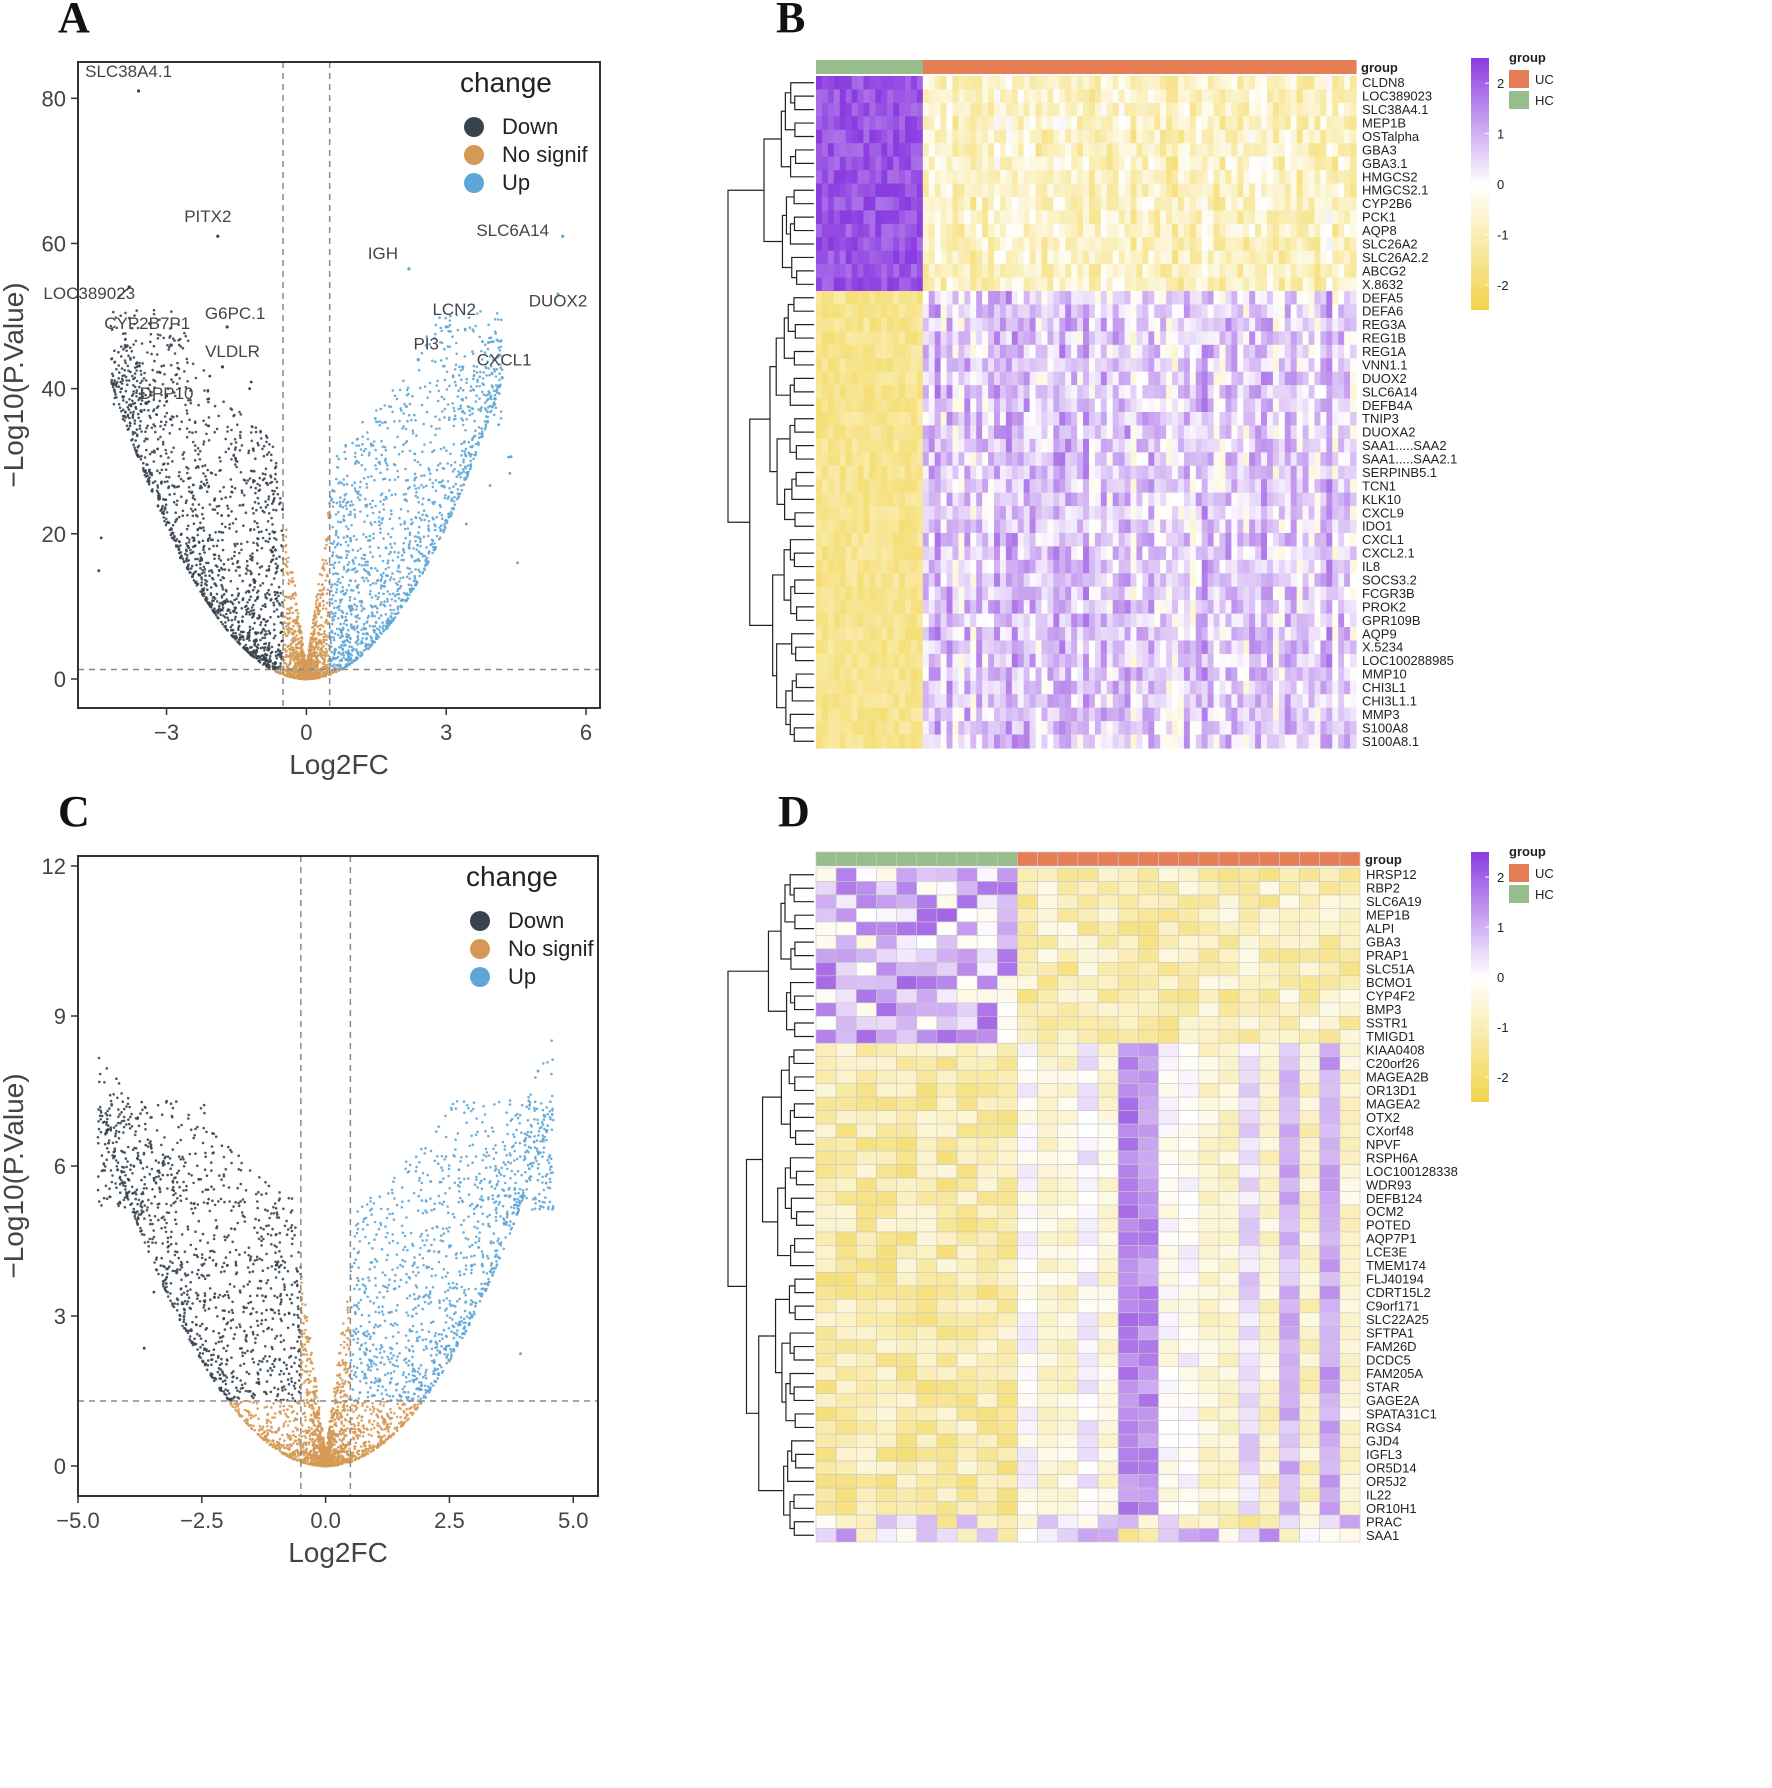  I want to click on gene-label: SLC6A14, so click(512, 230).